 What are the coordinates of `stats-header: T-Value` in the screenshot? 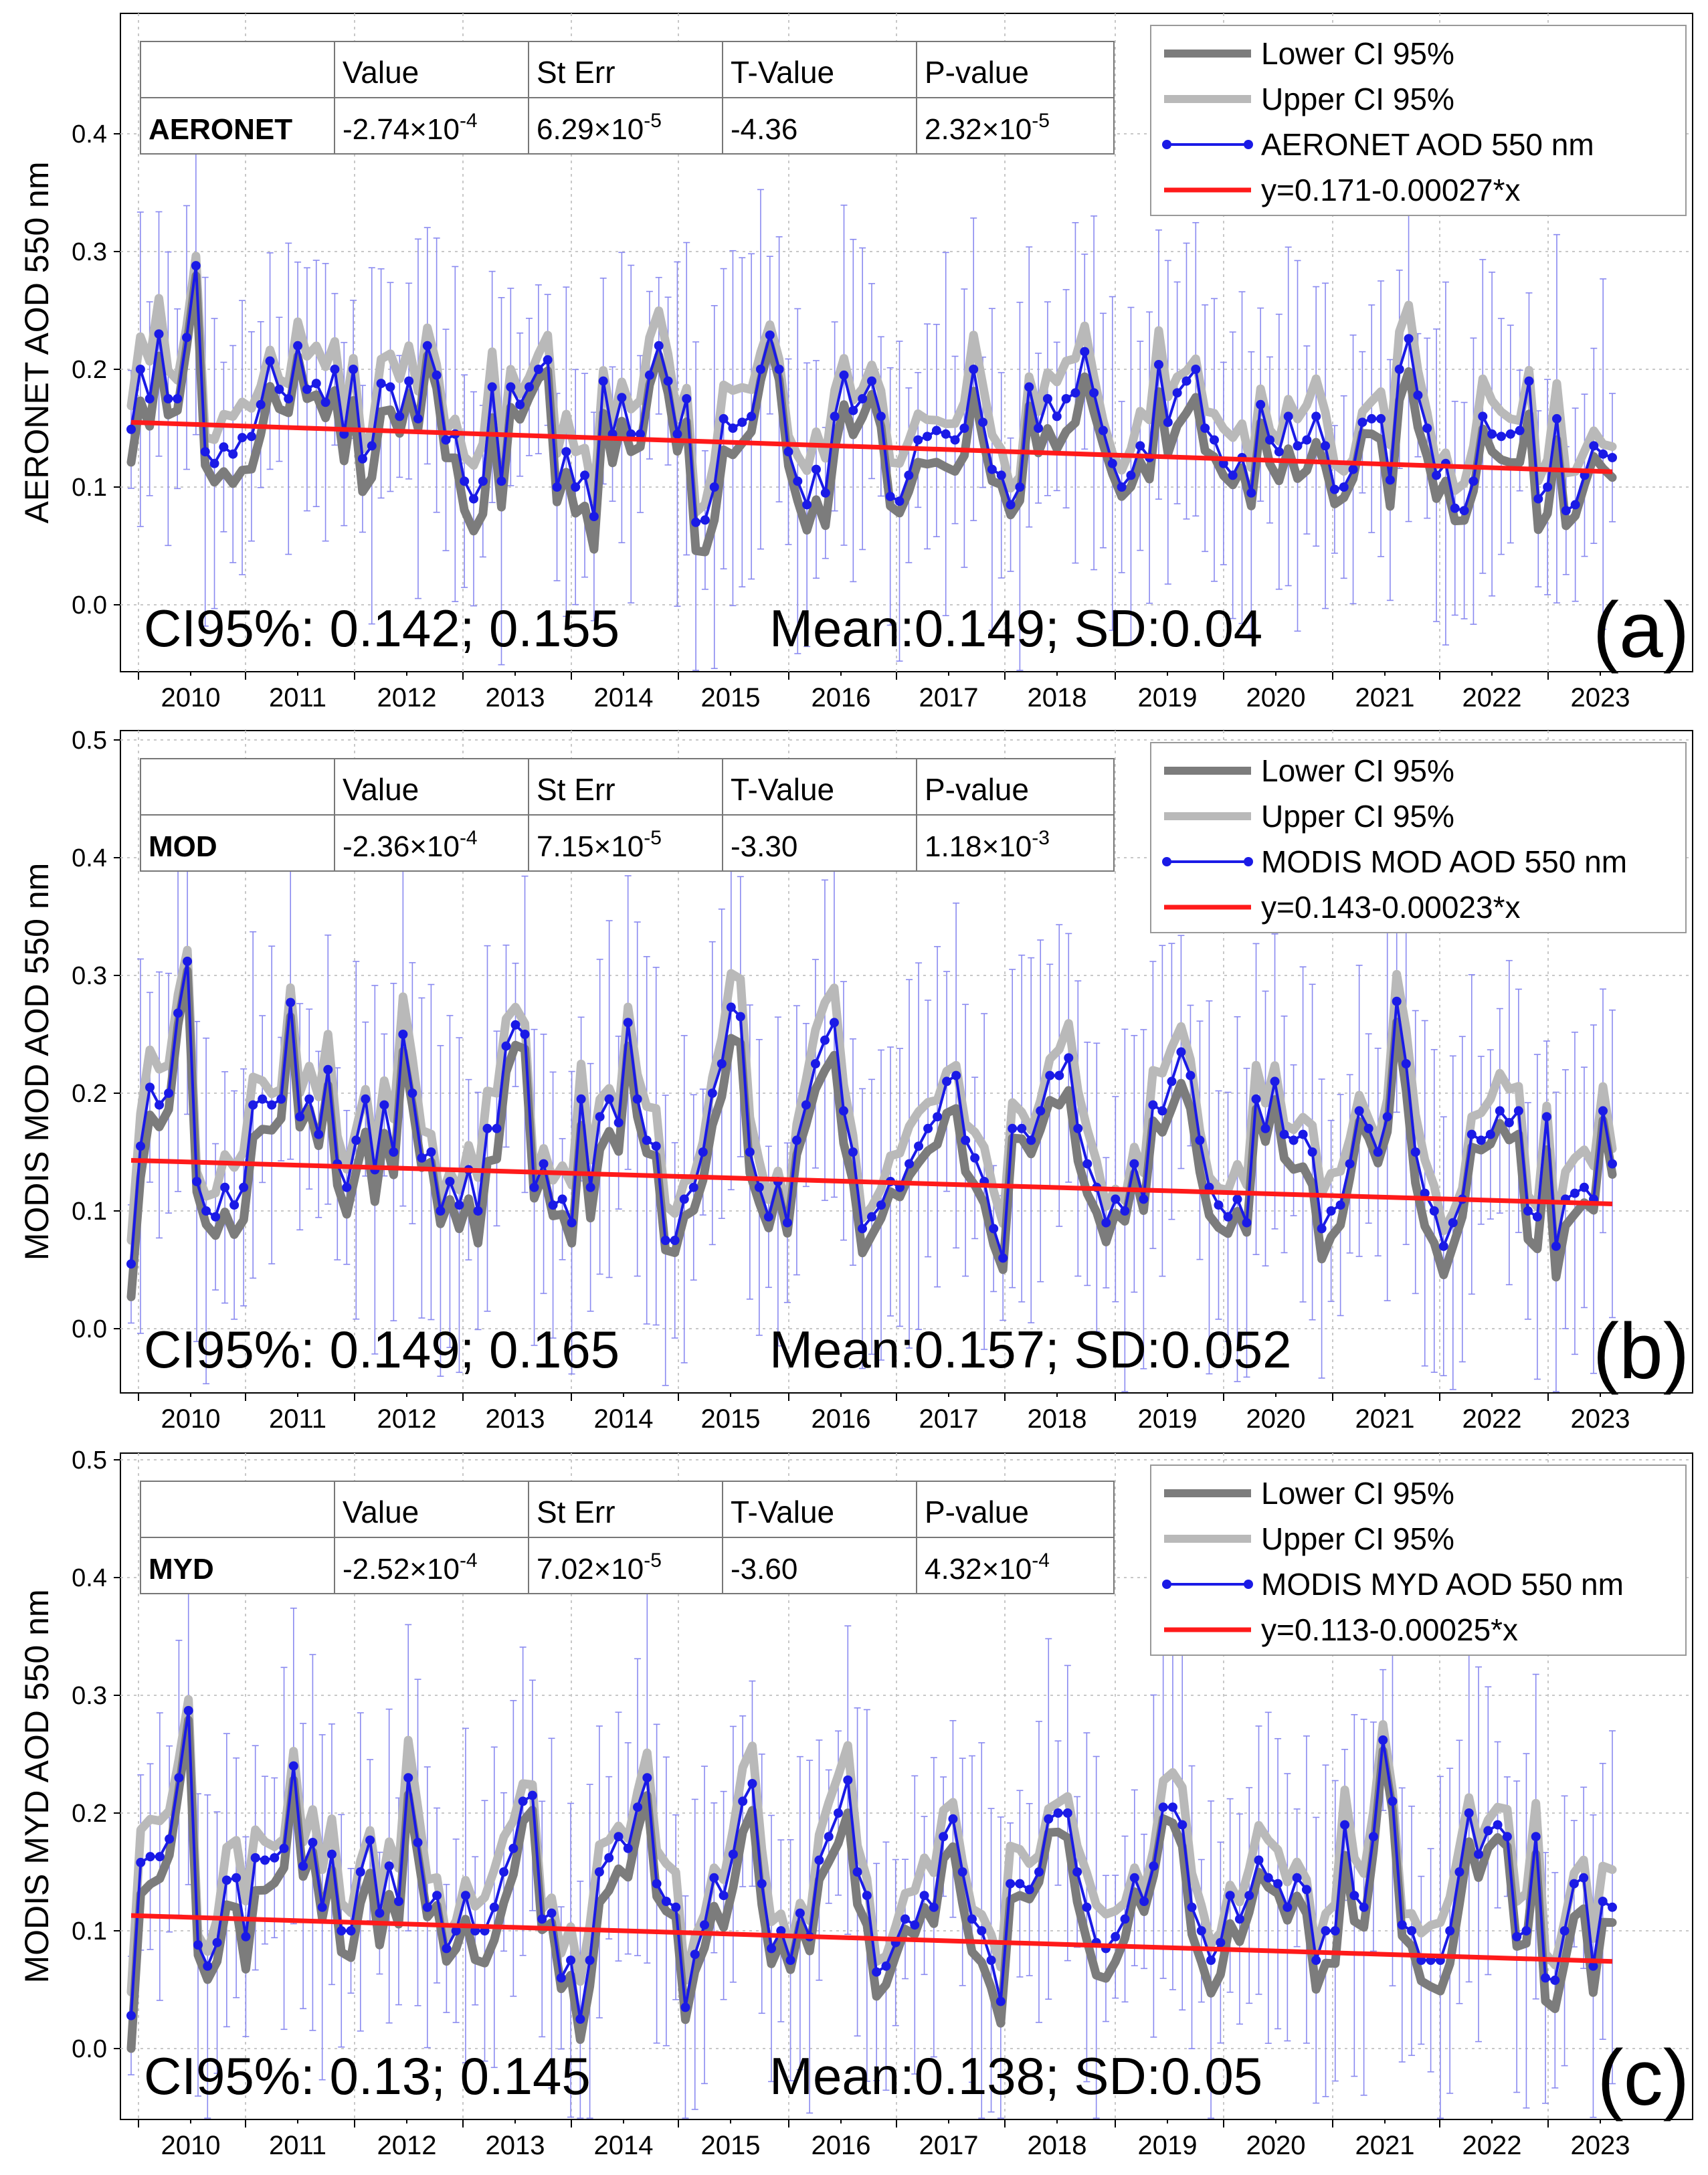 It's located at (782, 1512).